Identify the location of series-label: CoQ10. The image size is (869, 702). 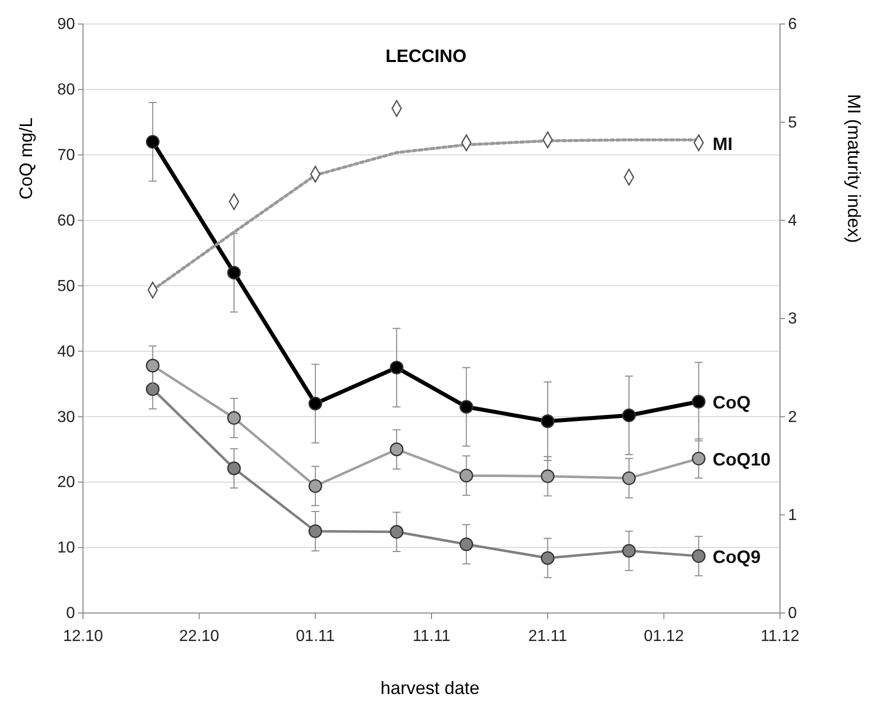
(741, 460).